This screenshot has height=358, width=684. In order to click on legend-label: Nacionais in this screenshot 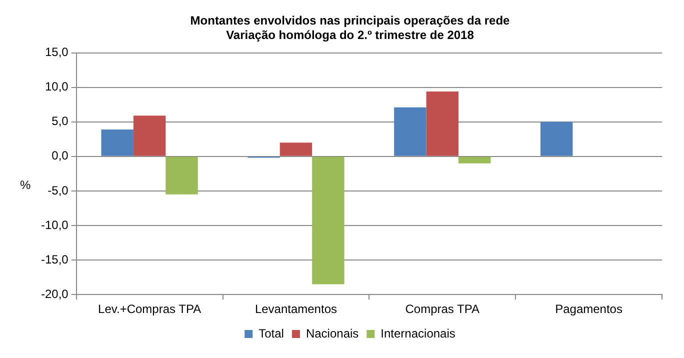, I will do `click(332, 333)`.